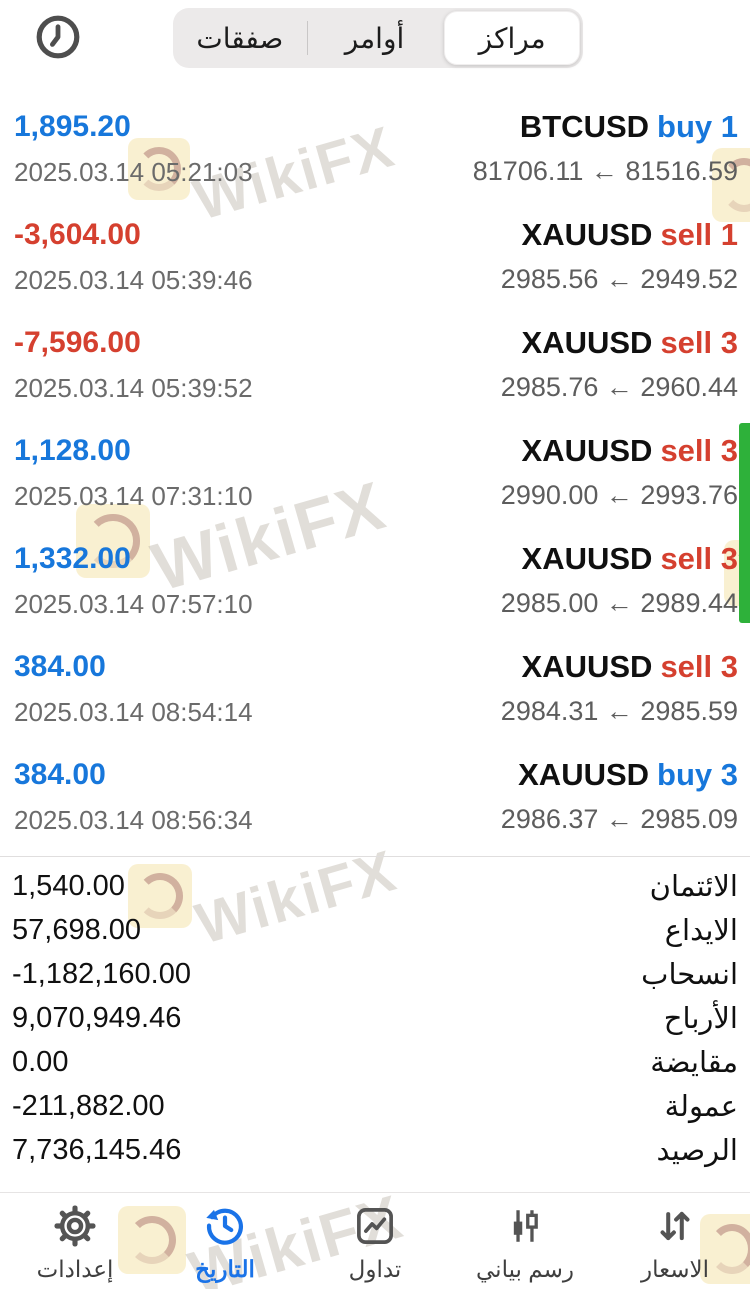 This screenshot has width=750, height=1289. I want to click on summary-value: 0.00, so click(40, 1061).